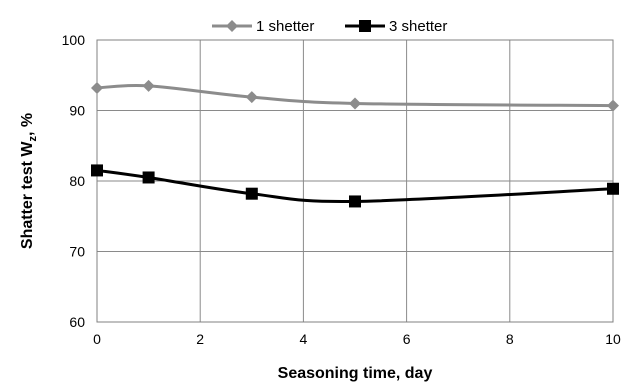  What do you see at coordinates (77, 181) in the screenshot?
I see `y-tick-label: 80` at bounding box center [77, 181].